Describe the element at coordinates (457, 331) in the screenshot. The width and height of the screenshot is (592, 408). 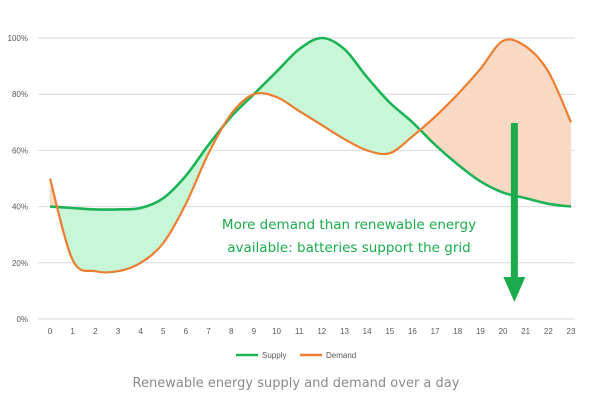
I see `x-tick-label: 18` at that location.